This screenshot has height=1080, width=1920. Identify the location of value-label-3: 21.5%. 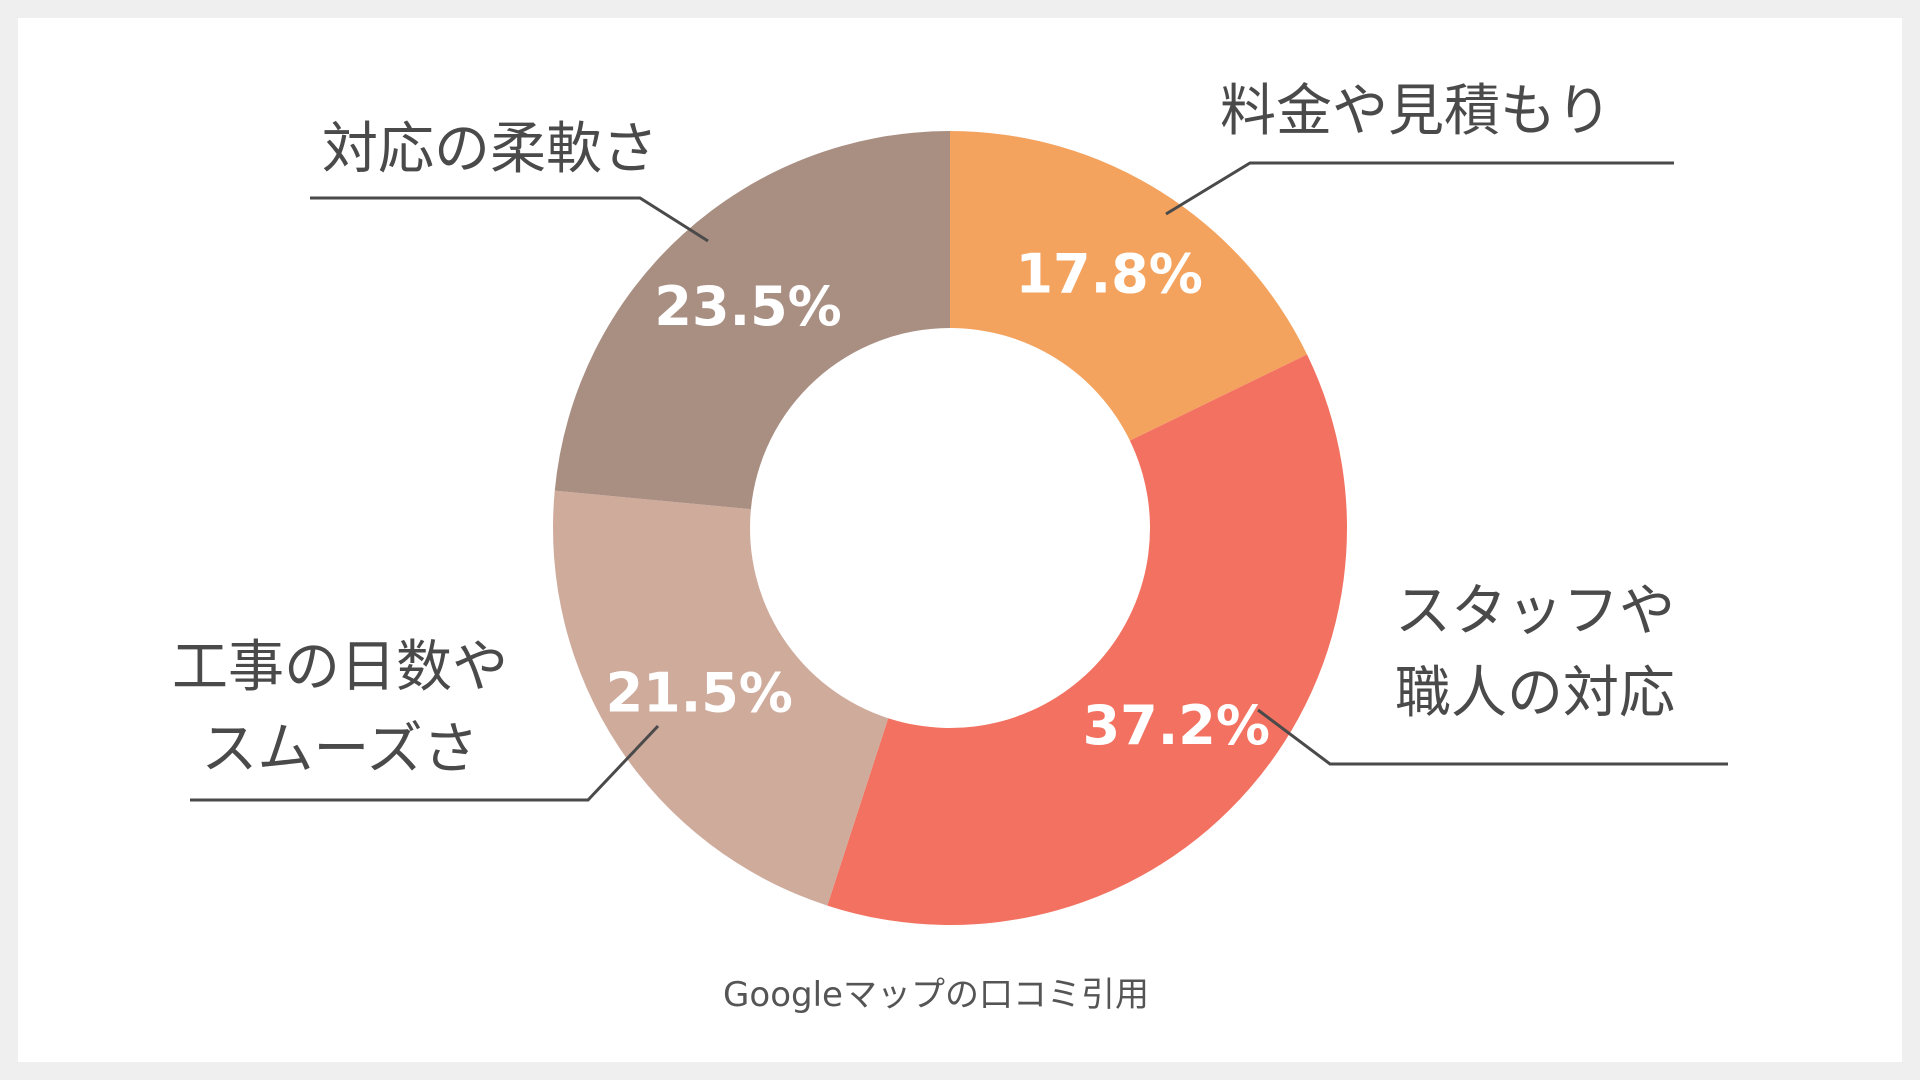
(699, 693).